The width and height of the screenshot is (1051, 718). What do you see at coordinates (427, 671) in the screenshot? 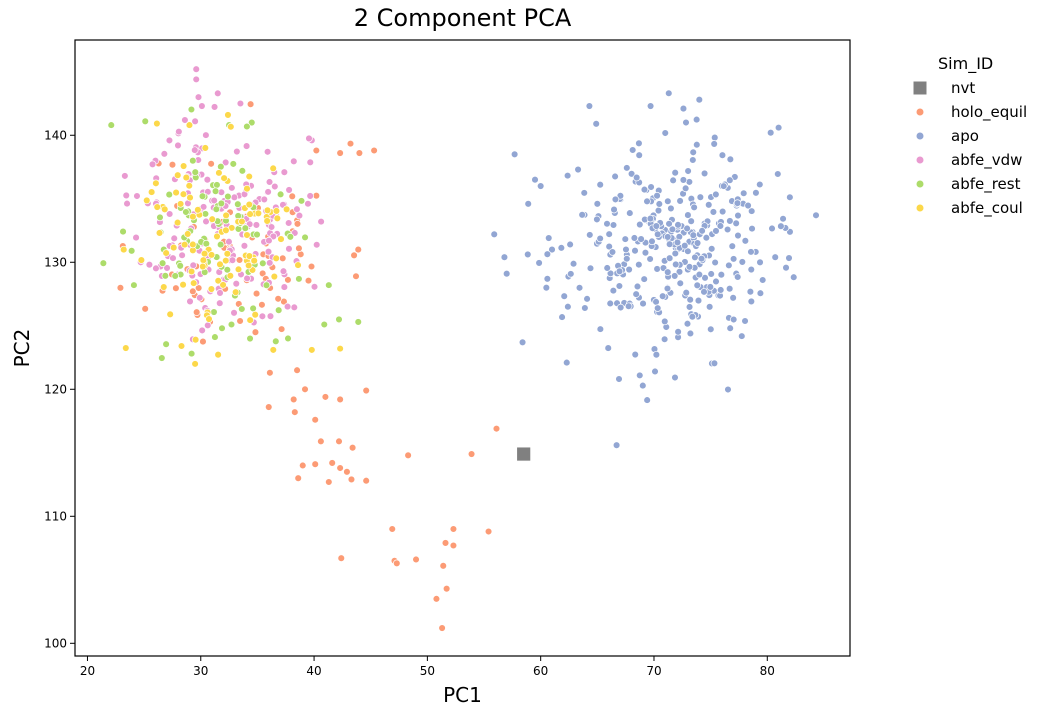
I see `x-tick-label: 50` at bounding box center [427, 671].